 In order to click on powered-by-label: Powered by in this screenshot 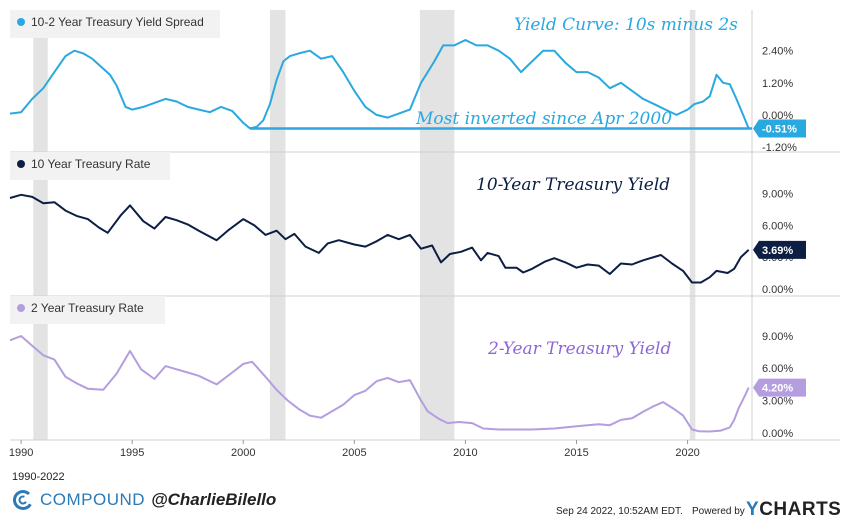, I will do `click(718, 511)`.